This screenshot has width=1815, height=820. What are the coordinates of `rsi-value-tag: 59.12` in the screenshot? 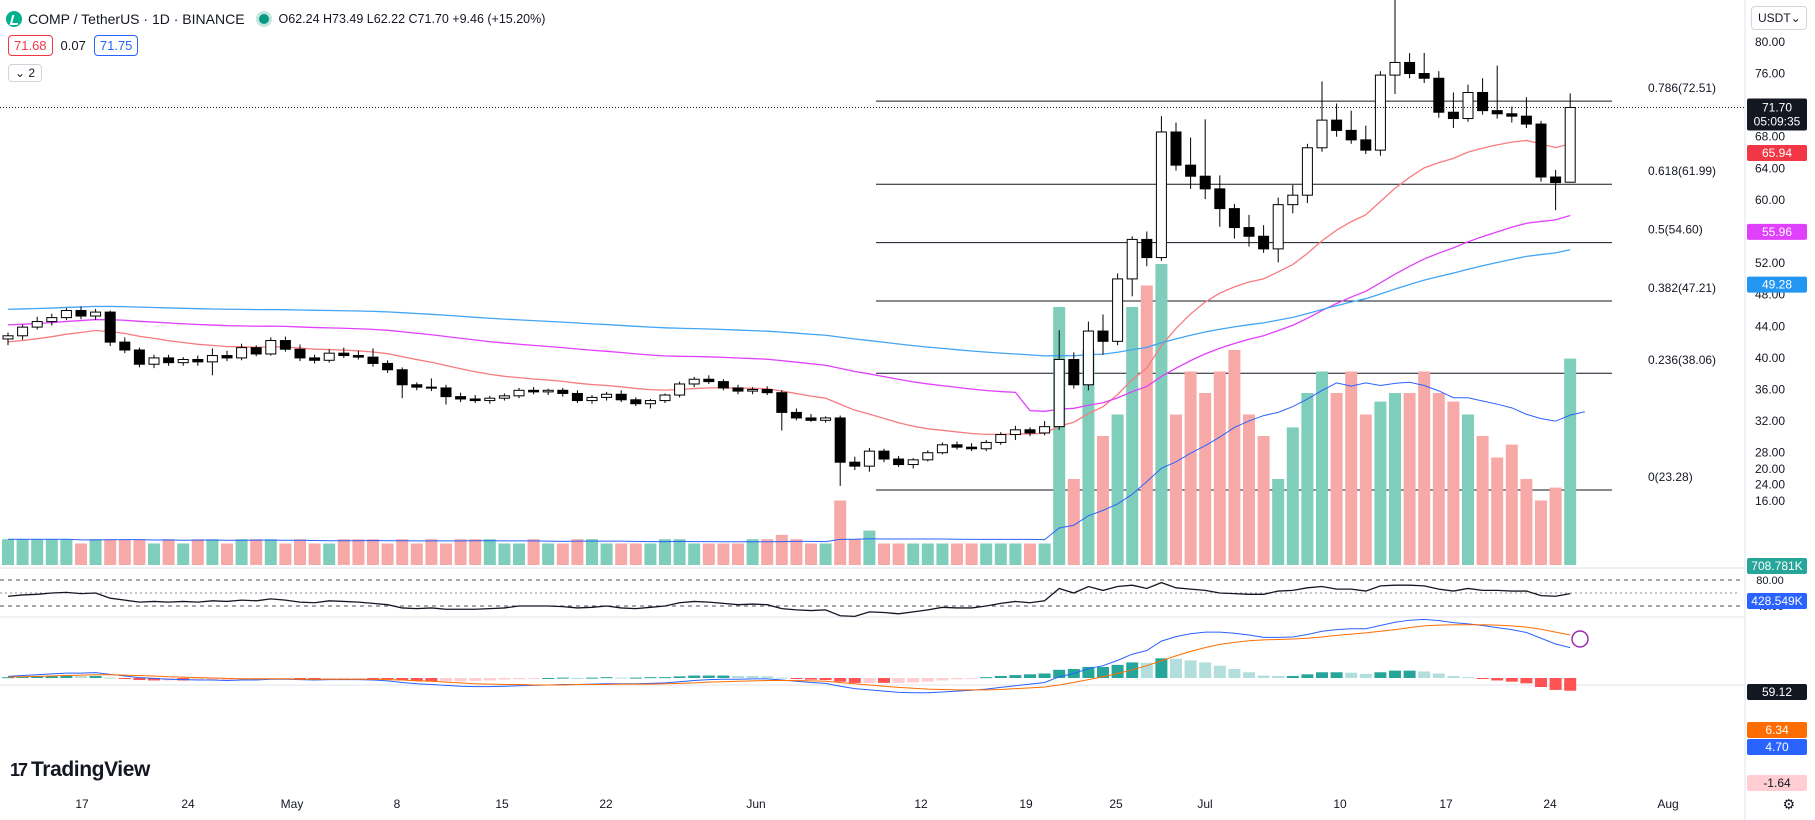 It's located at (1777, 692).